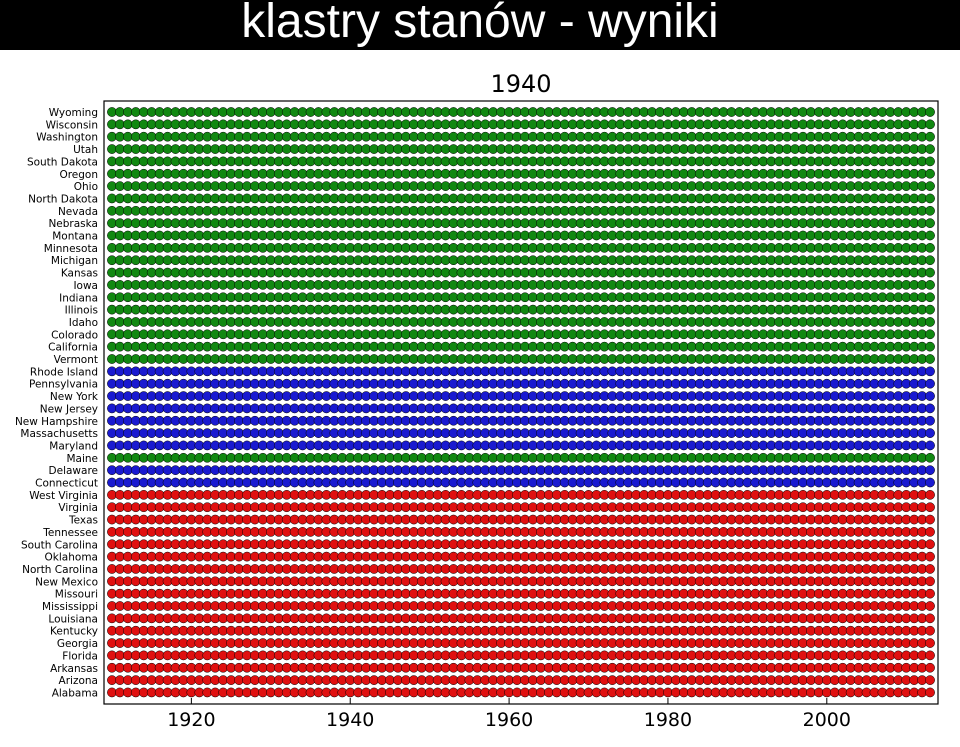 This screenshot has height=747, width=960. Describe the element at coordinates (78, 508) in the screenshot. I see `state-label: Virginia` at that location.